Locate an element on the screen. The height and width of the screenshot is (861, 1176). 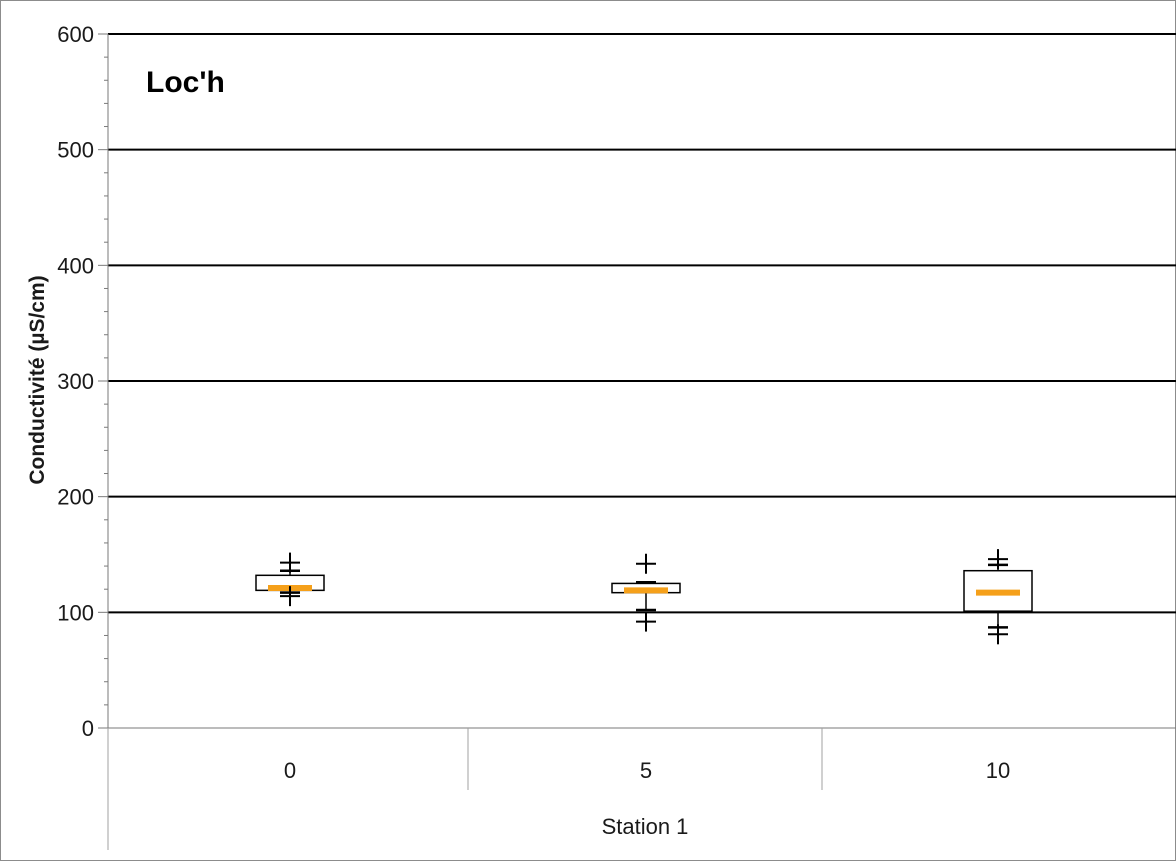
y-tick-label: 0 is located at coordinates (88, 728).